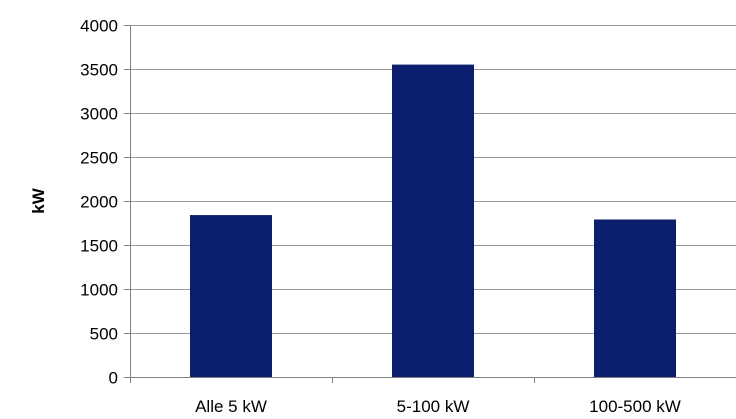  I want to click on y-axis-label: kW, so click(38, 200).